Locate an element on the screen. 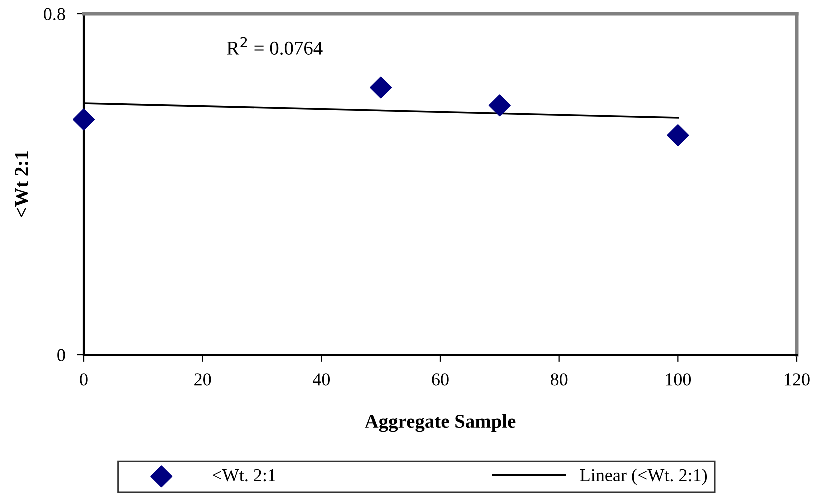 This screenshot has width=817, height=504. x-tick-label: 60 is located at coordinates (440, 380).